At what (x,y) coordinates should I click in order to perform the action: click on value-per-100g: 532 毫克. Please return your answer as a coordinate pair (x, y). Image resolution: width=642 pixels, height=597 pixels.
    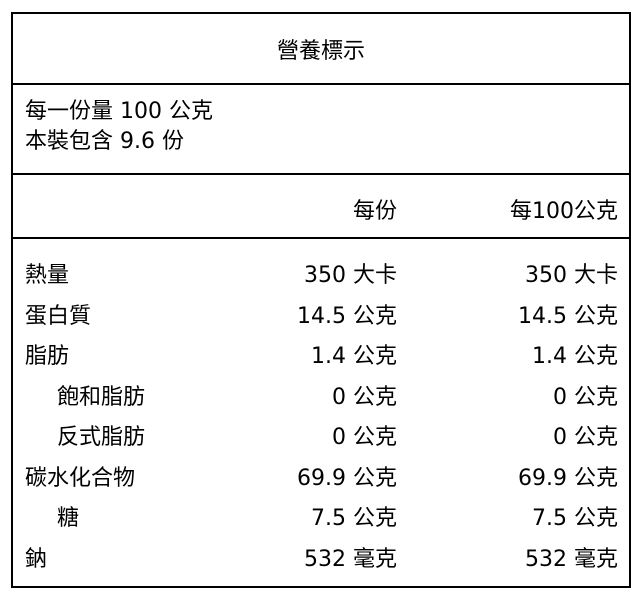
    Looking at the image, I should click on (571, 559).